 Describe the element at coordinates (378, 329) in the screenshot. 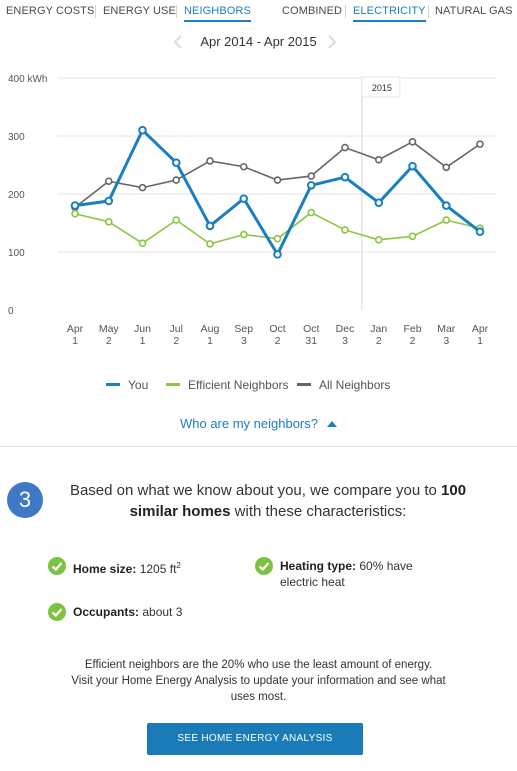

I see `x-tick-label-month: Jan` at that location.